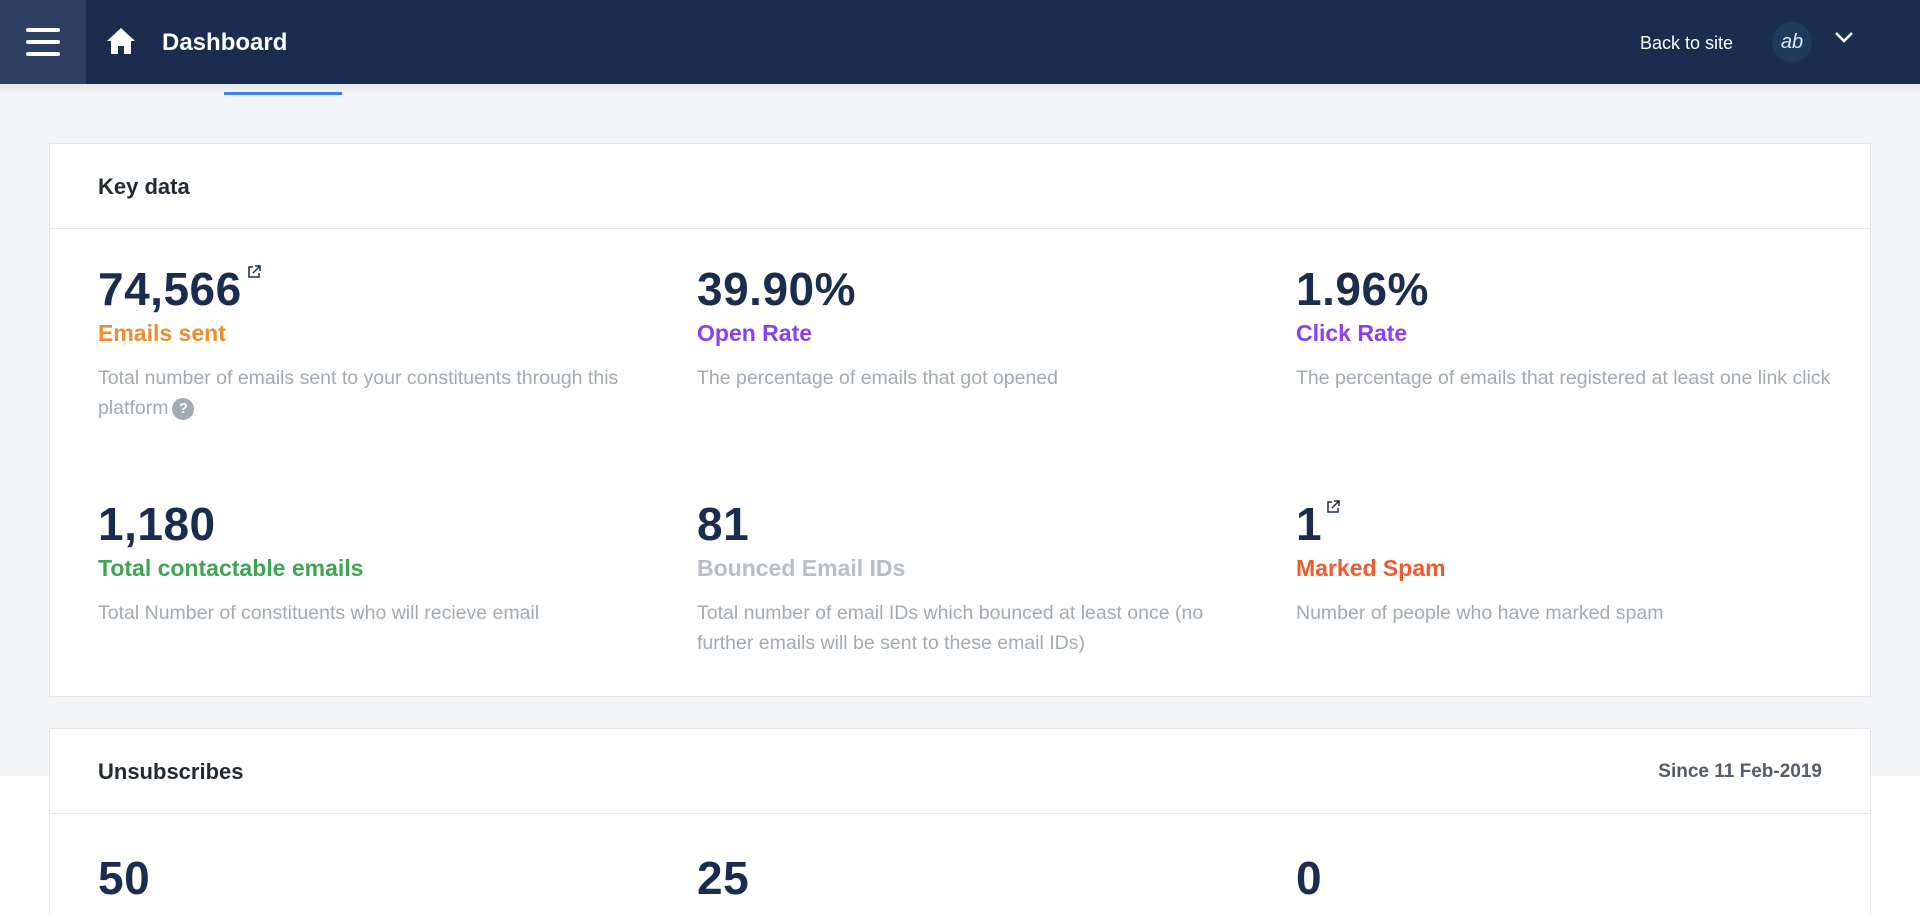  What do you see at coordinates (967, 878) in the screenshot?
I see `unsubscribe-metric: 25` at bounding box center [967, 878].